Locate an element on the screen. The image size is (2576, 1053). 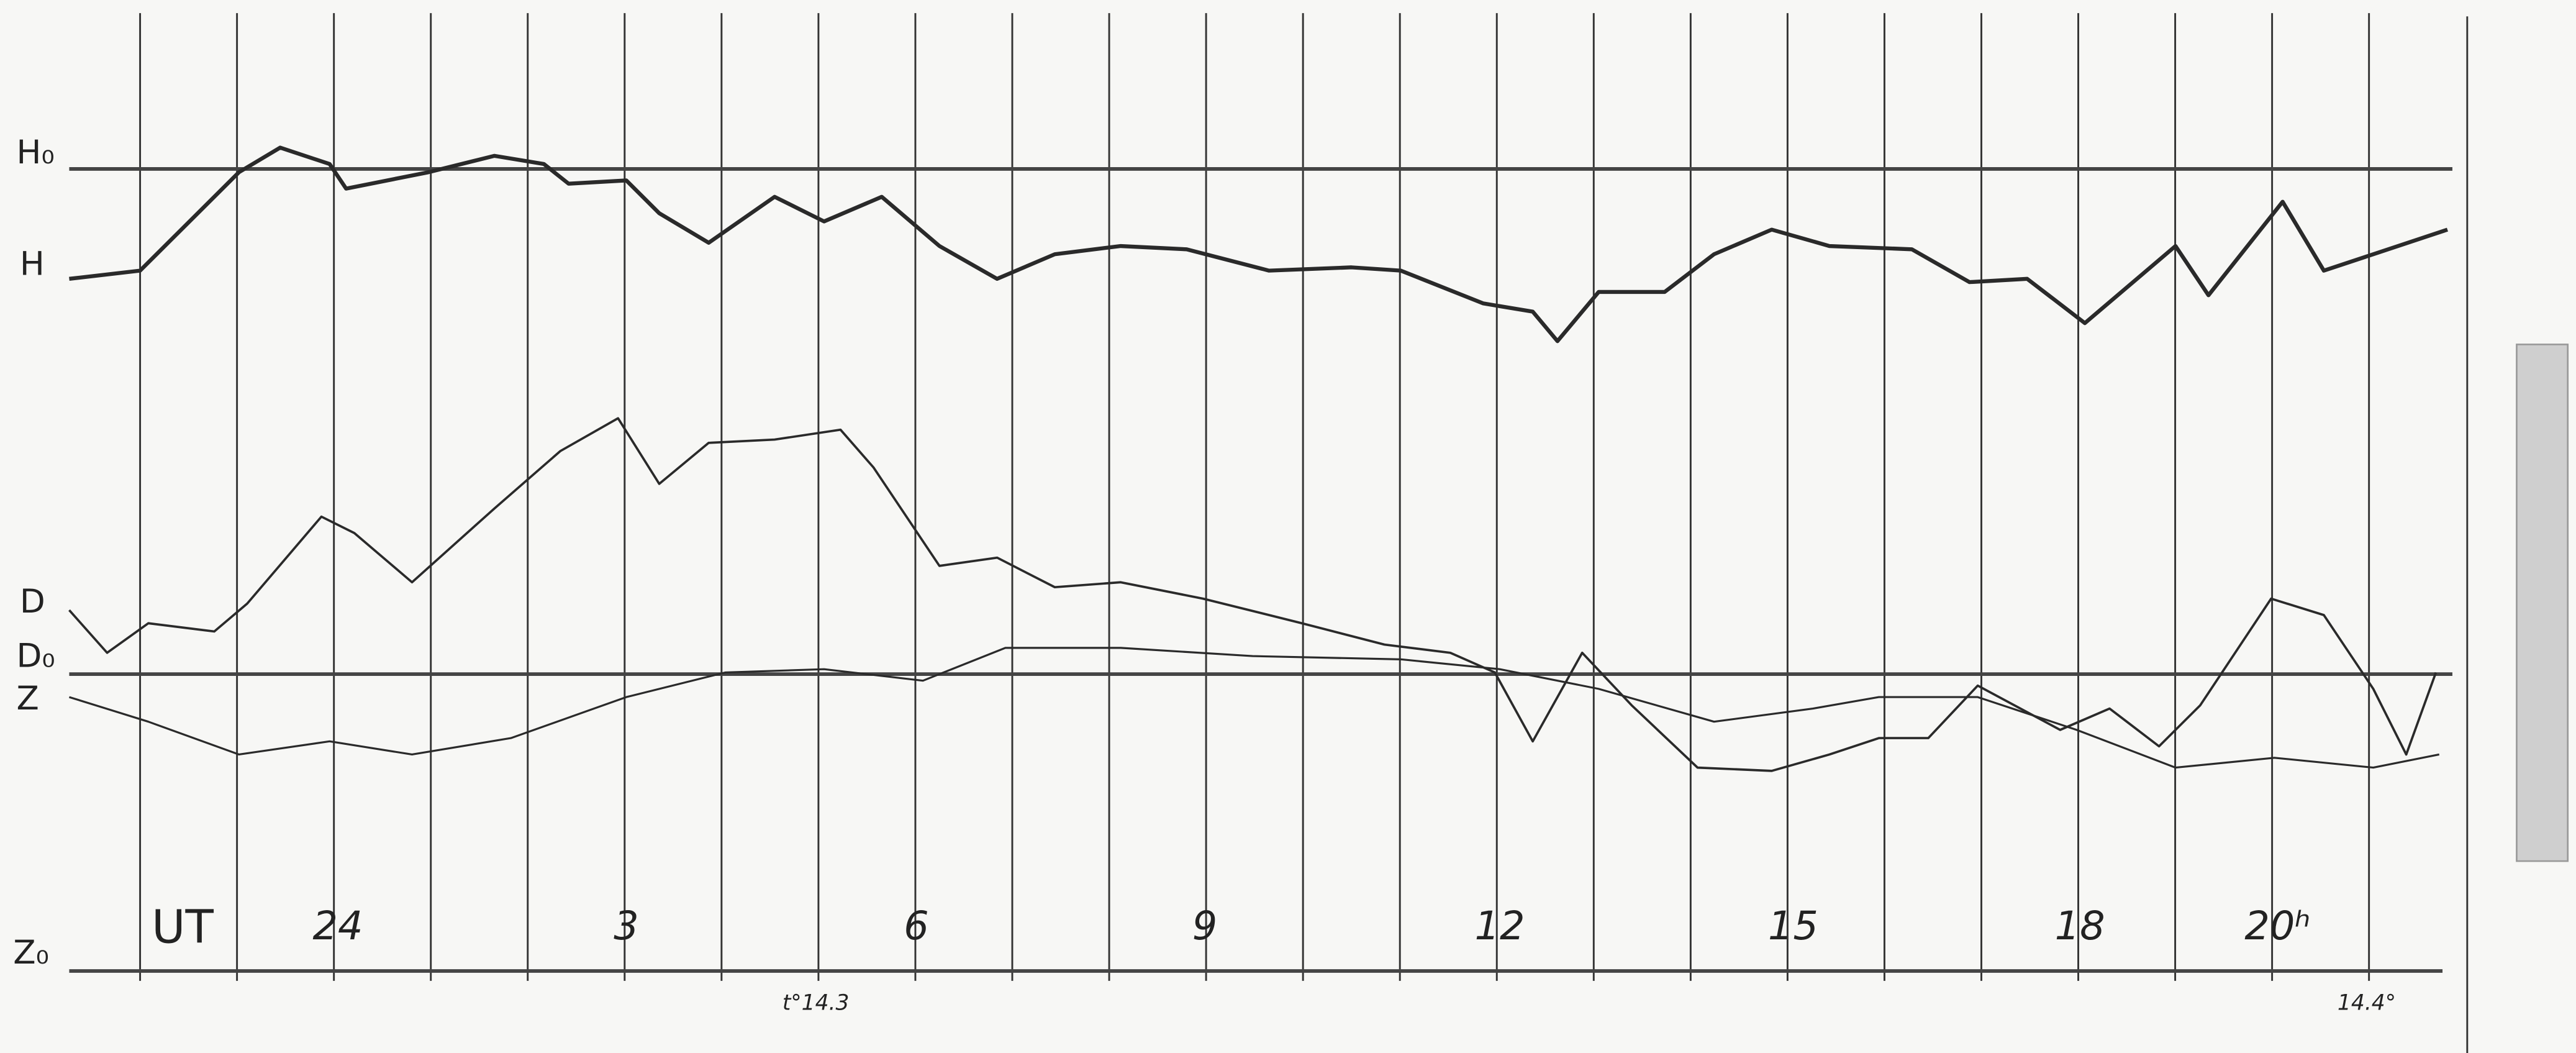
hour-label: 3 is located at coordinates (626, 926).